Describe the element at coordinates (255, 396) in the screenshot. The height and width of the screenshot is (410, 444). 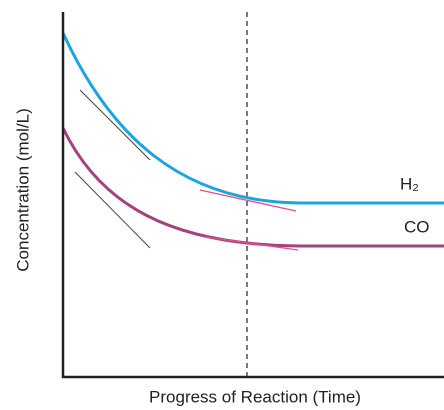
I see `x-axis-label: Progress of Reaction (Time)` at that location.